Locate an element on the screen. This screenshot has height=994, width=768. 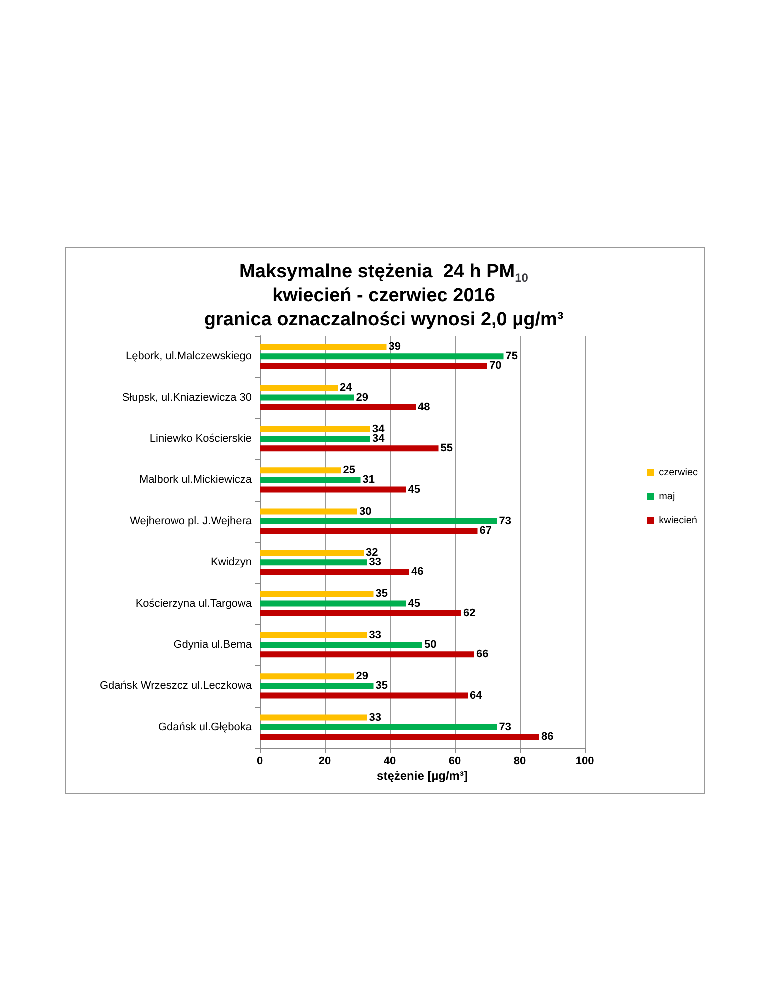
x-tick-label: 0 is located at coordinates (260, 762).